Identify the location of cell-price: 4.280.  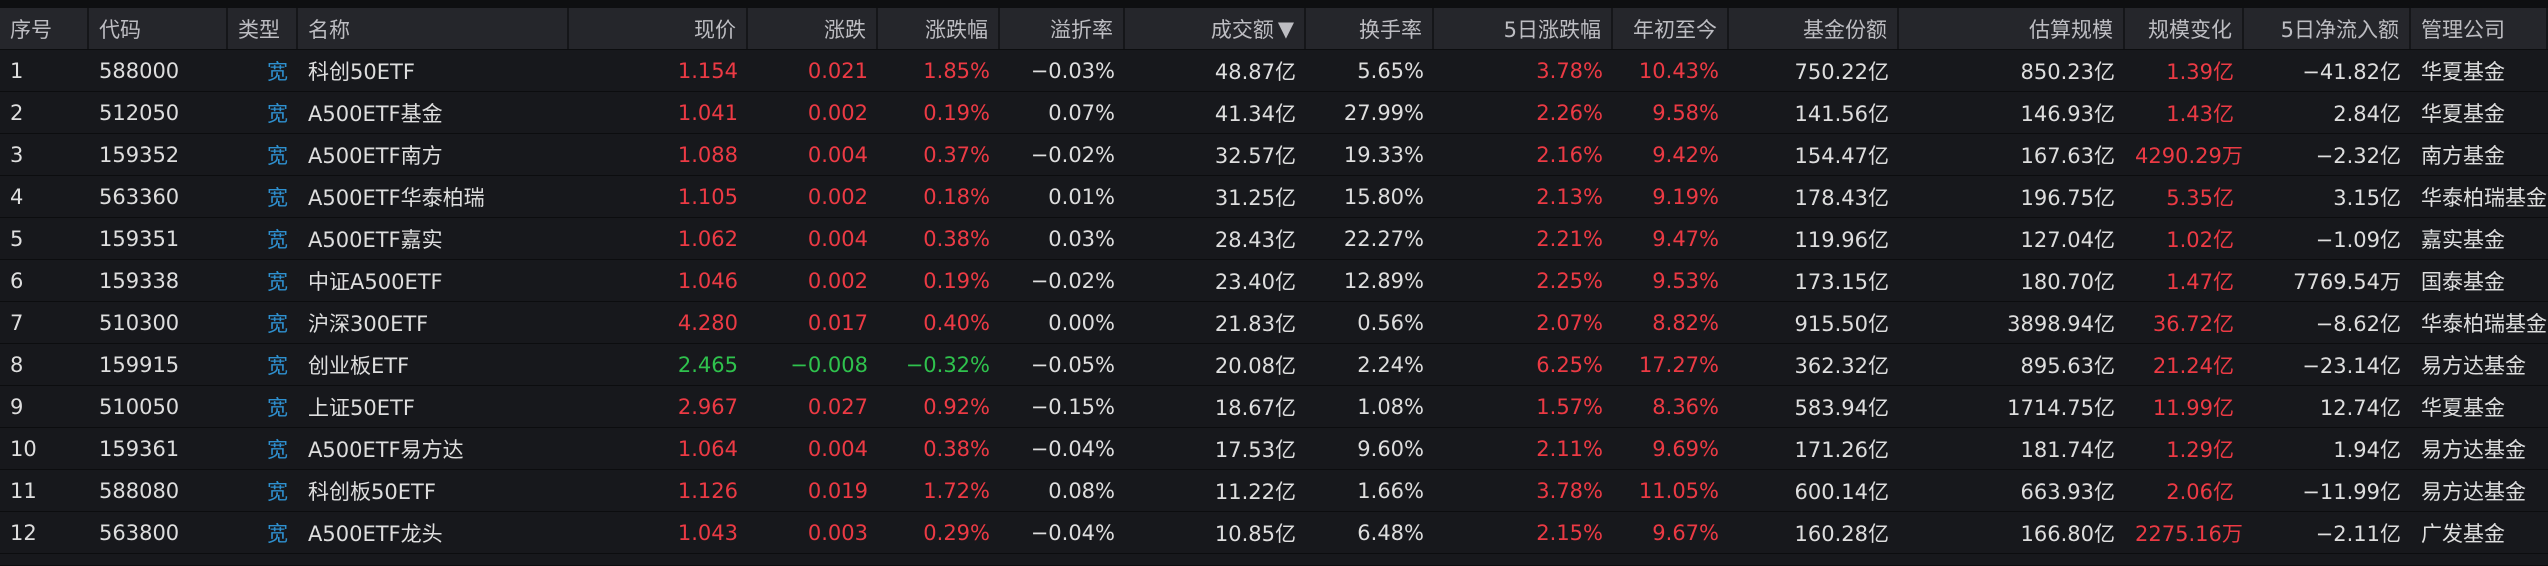
(707, 322).